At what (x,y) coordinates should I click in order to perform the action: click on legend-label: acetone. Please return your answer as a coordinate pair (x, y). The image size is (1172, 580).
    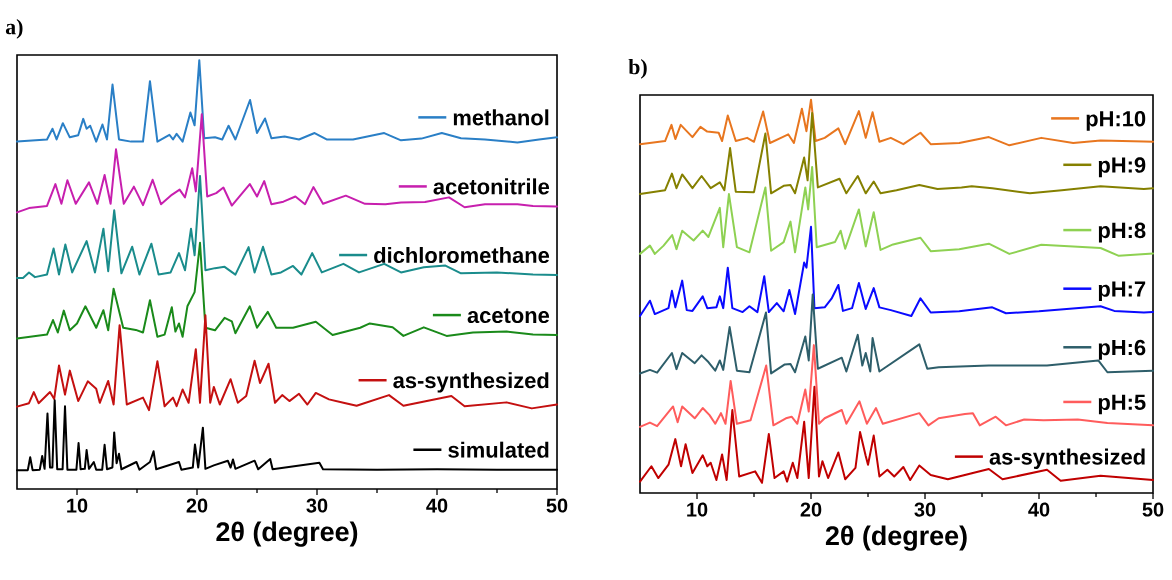
    Looking at the image, I should click on (508, 316).